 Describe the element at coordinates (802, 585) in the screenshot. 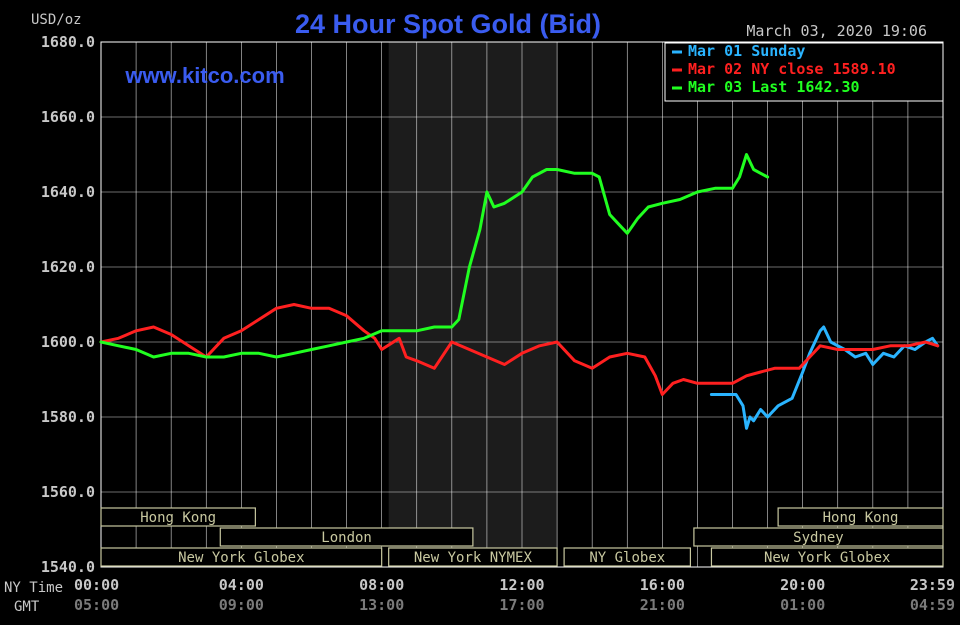

I see `x-tick-label-ny: 20:00` at that location.